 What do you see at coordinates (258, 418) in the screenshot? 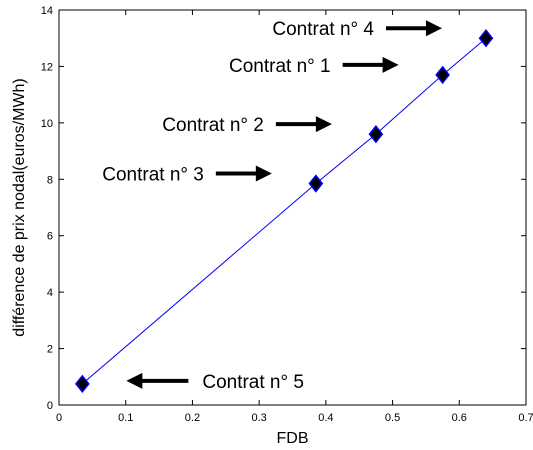
I see `x-tick-label: 0.3` at bounding box center [258, 418].